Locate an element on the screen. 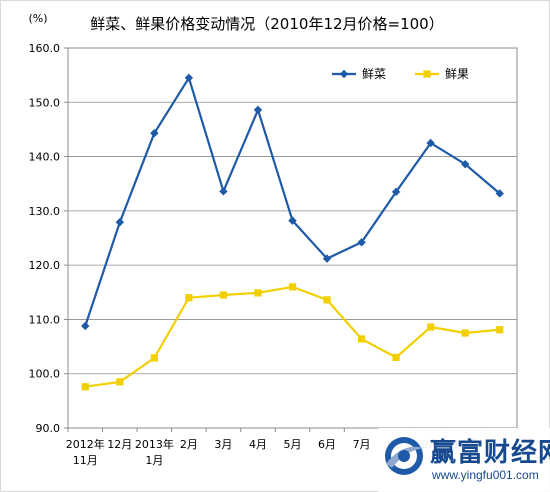 The image size is (550, 492). y-tick-label: 160.0 is located at coordinates (45, 48).